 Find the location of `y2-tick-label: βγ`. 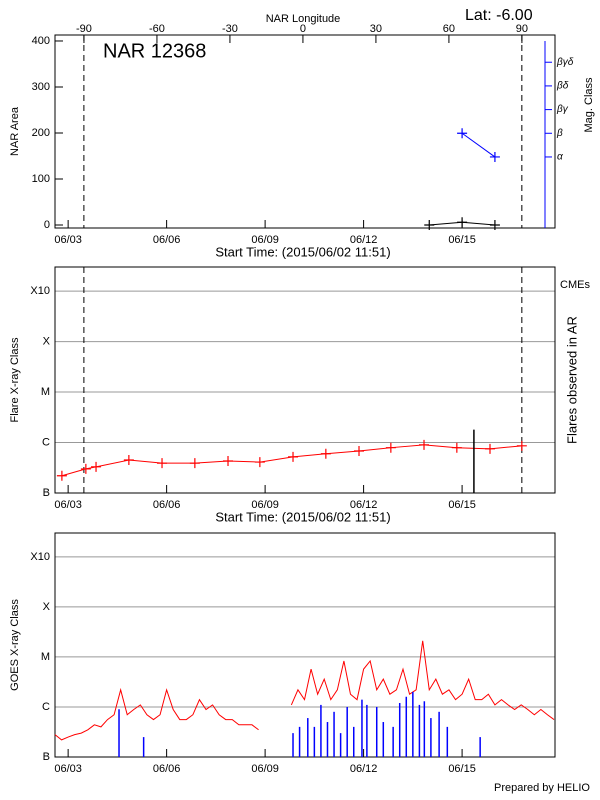

y2-tick-label: βγ is located at coordinates (562, 109).